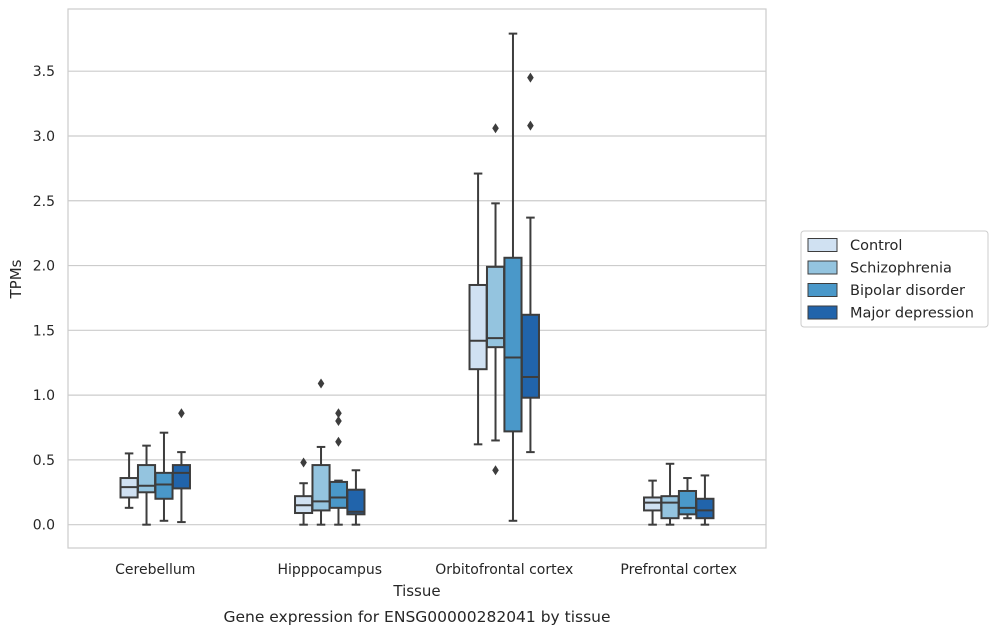  I want to click on y-tick-label: 2.5, so click(44, 202).